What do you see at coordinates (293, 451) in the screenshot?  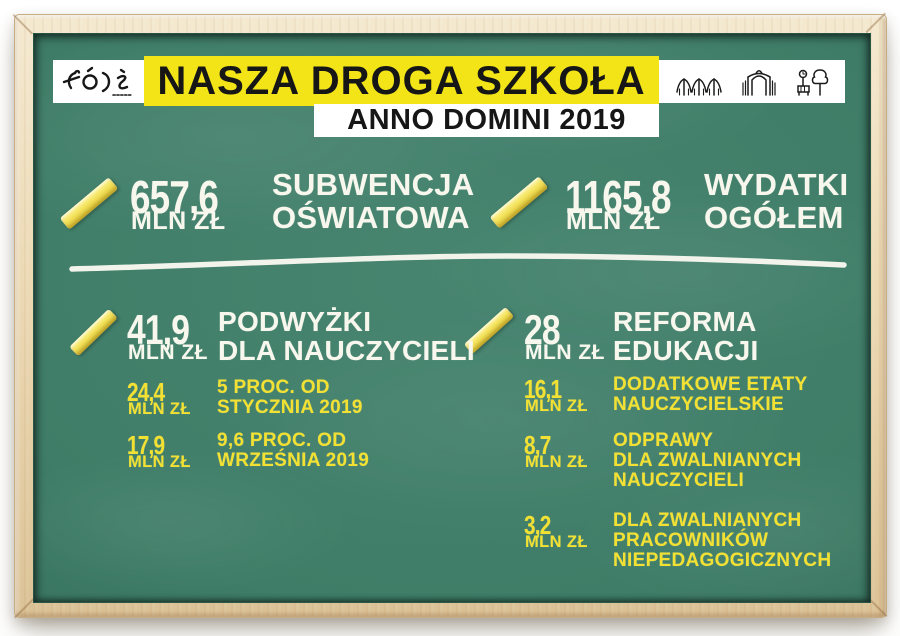 I see `podwyzki-item-label: 9,6 PROC. OD WRZEŚNIA 2019` at bounding box center [293, 451].